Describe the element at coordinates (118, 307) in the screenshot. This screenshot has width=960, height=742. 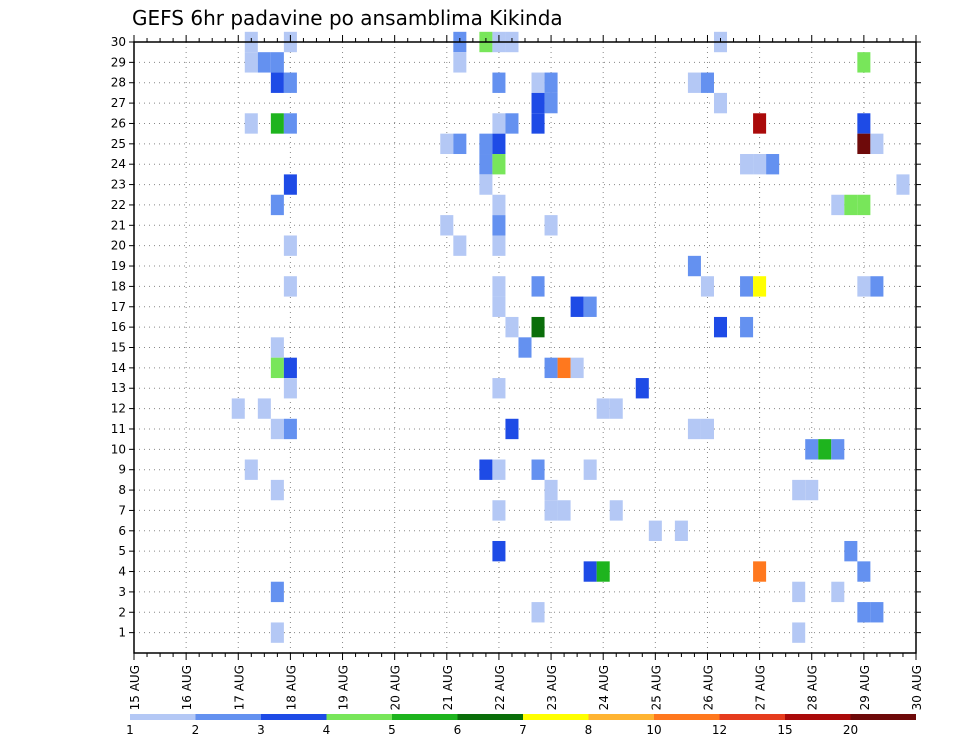
I see `y-tick-label: 17` at that location.